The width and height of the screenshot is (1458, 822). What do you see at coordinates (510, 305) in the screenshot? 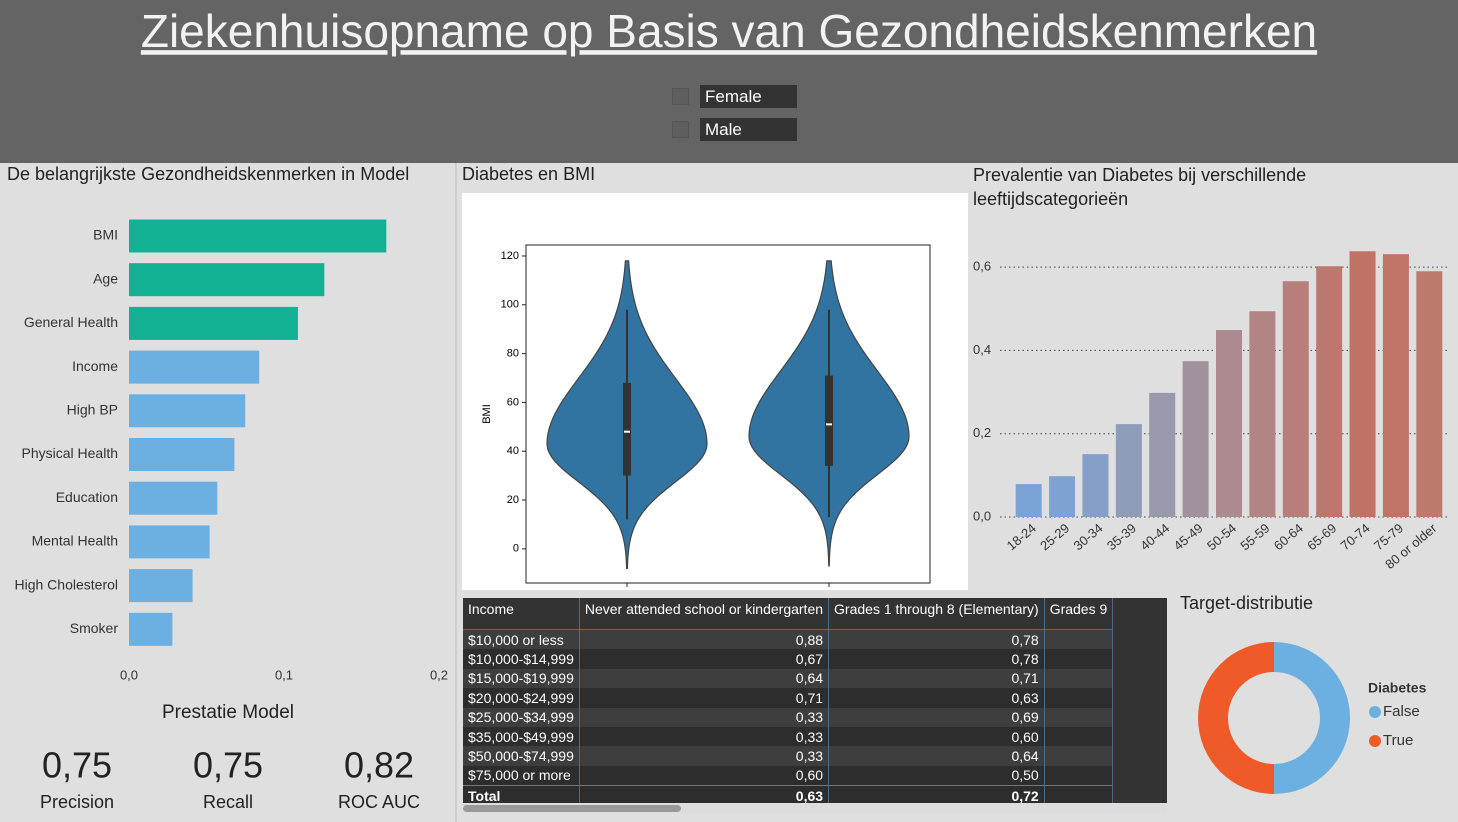
I see `y-tick-label: 100` at bounding box center [510, 305].